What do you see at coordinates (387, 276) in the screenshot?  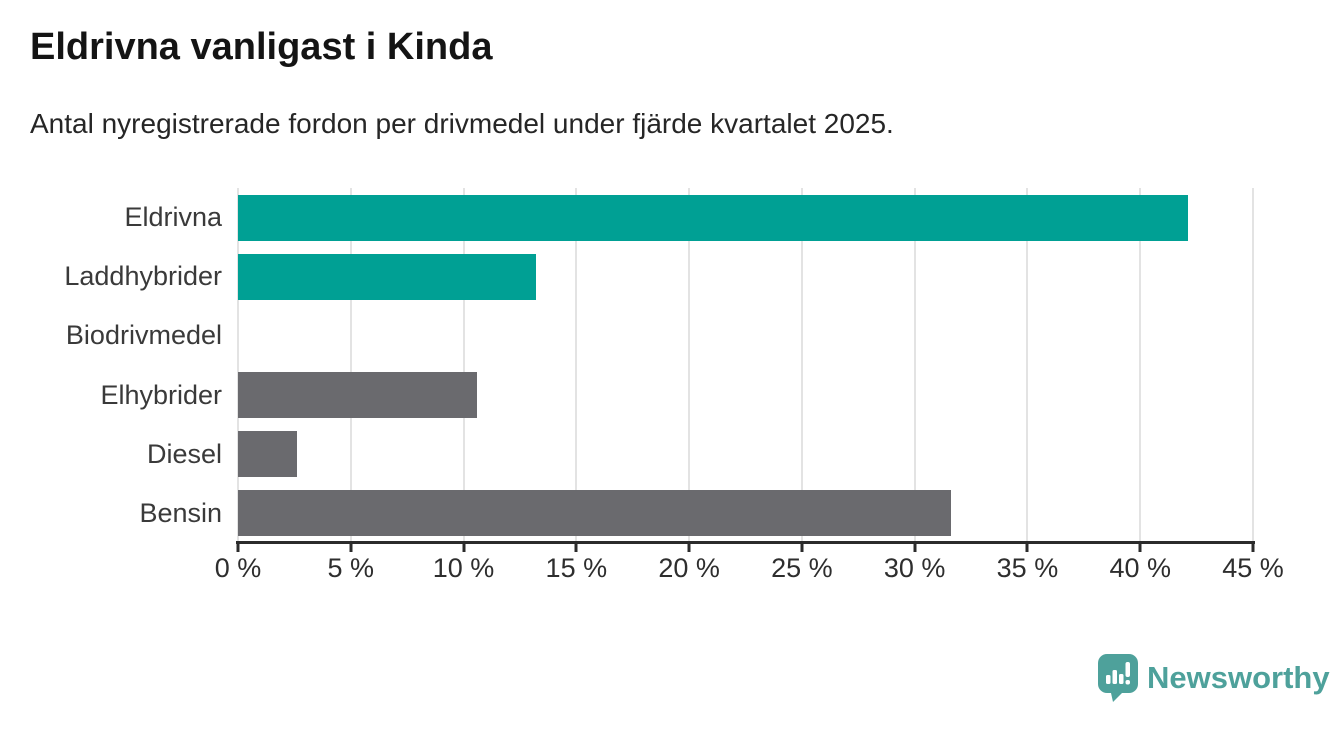 I see `bar-laddhybrider` at bounding box center [387, 276].